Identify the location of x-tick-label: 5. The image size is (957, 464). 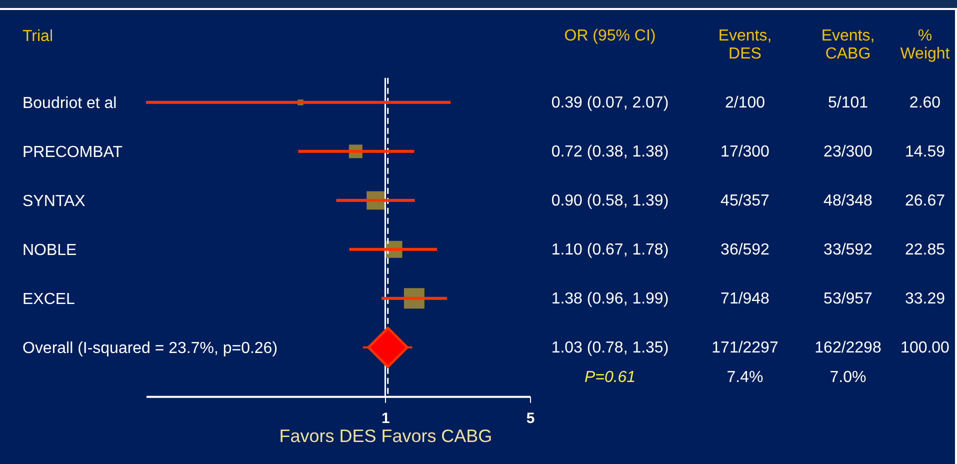
(530, 418).